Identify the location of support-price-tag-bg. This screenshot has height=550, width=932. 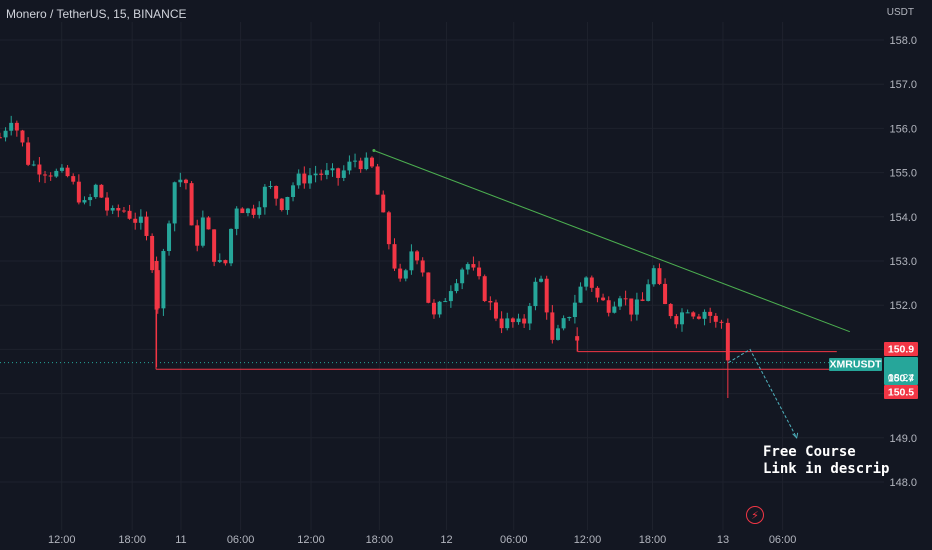
(901, 392).